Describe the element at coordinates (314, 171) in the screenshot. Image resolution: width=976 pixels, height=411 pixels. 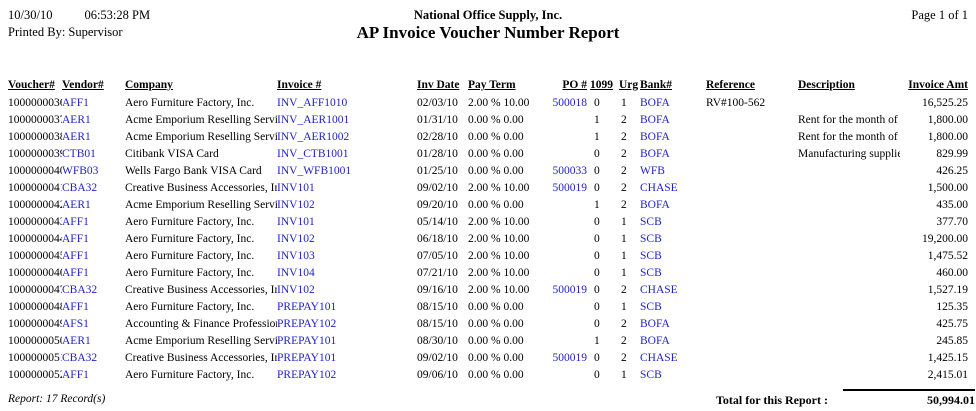
I see `cell-invoice: INV_WFB1001` at that location.